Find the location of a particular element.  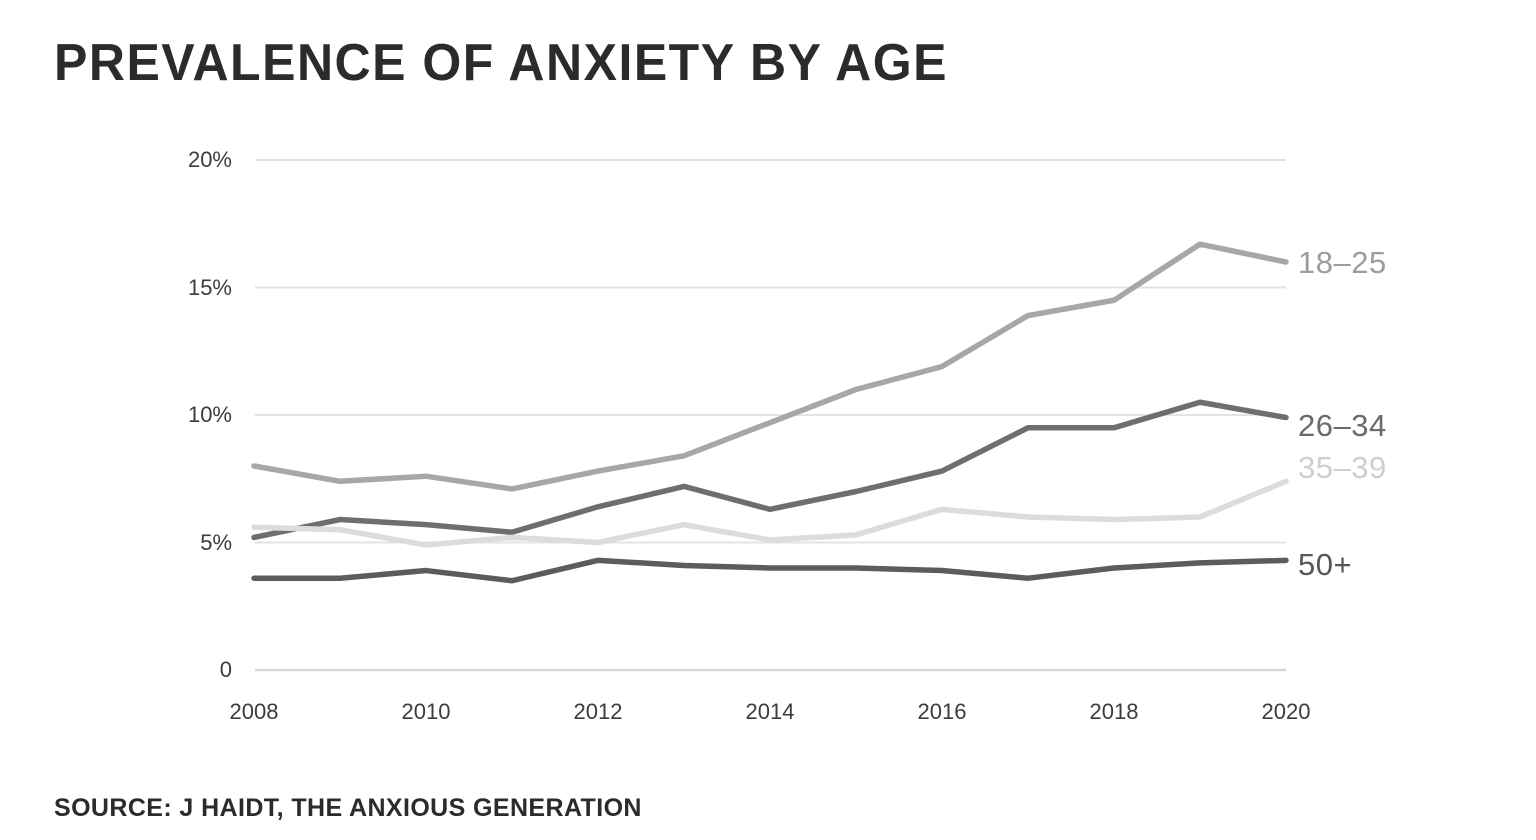

x-axis-tick-label: 2020 is located at coordinates (1286, 711).